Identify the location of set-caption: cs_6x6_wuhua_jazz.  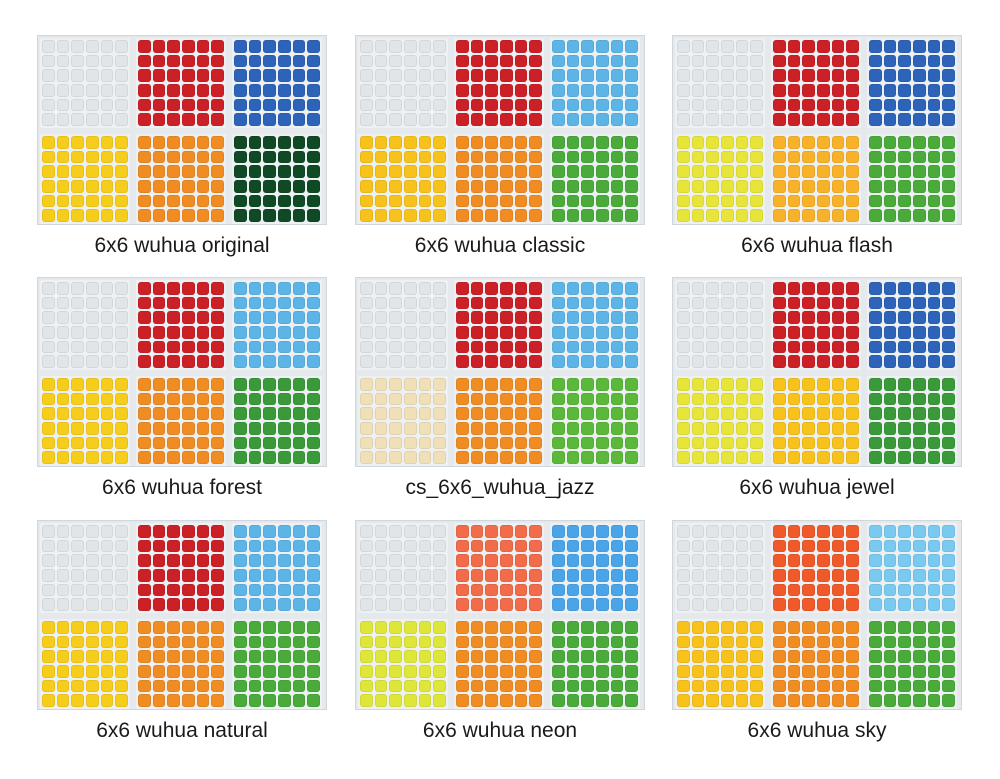
(500, 487).